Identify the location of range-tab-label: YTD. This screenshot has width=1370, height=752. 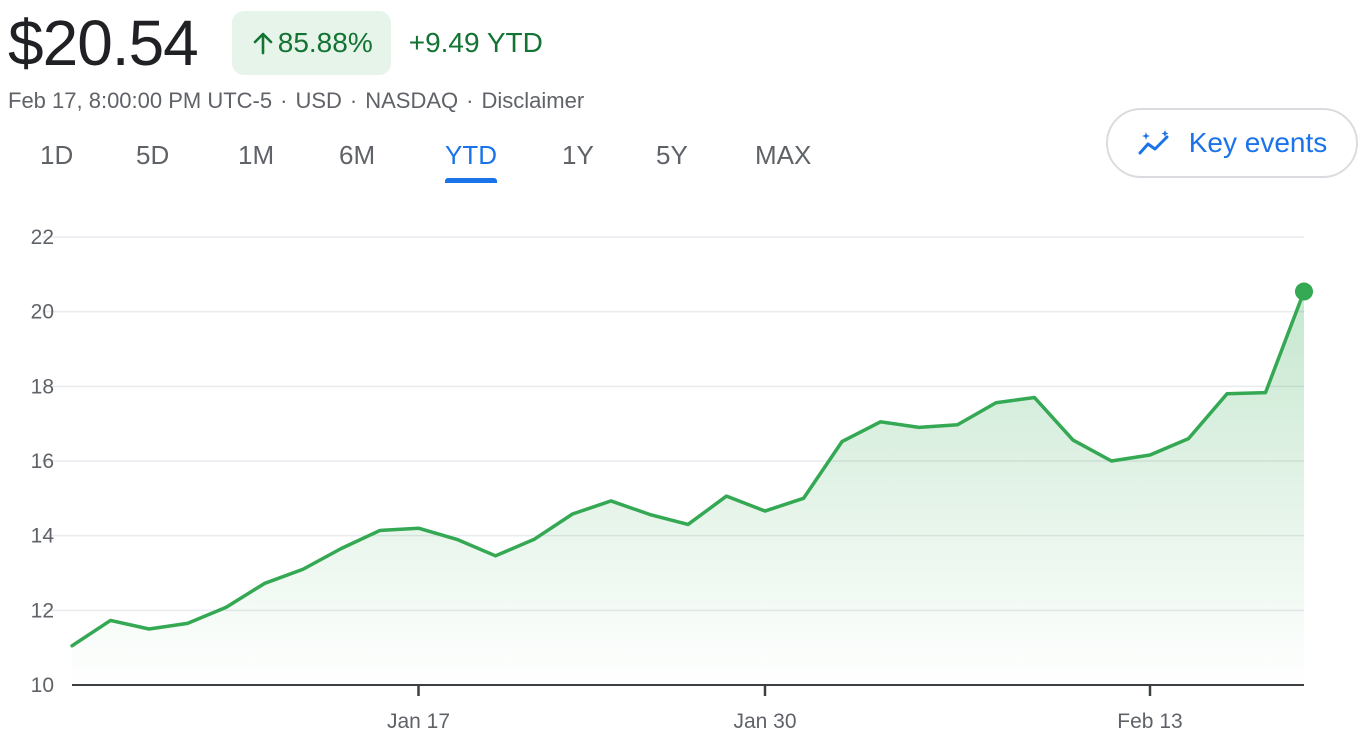
(471, 155).